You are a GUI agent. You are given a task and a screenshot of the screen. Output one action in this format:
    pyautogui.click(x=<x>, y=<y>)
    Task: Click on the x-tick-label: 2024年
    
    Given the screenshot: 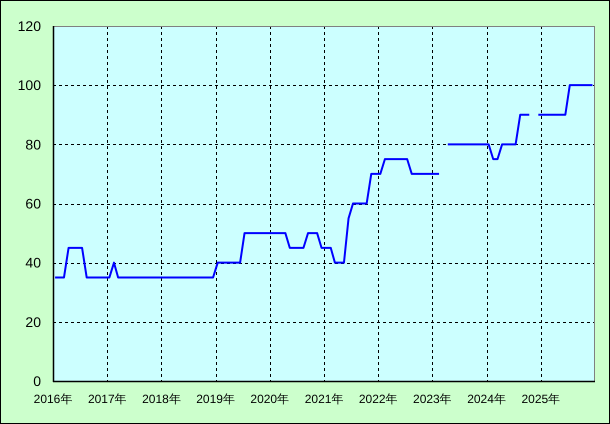 What is the action you would take?
    pyautogui.click(x=486, y=399)
    